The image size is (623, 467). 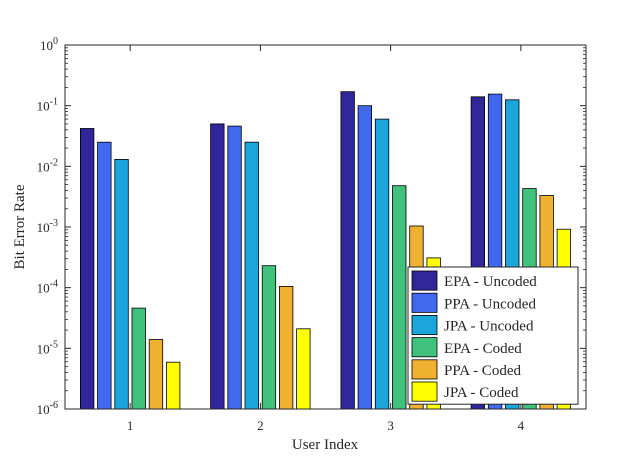 I want to click on x-tick-label: 3, so click(x=390, y=425).